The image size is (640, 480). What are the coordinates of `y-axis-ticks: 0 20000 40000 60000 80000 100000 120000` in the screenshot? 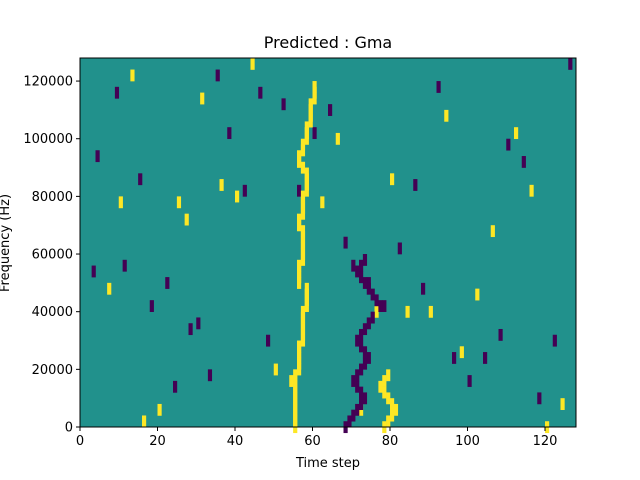 It's located at (51, 255).